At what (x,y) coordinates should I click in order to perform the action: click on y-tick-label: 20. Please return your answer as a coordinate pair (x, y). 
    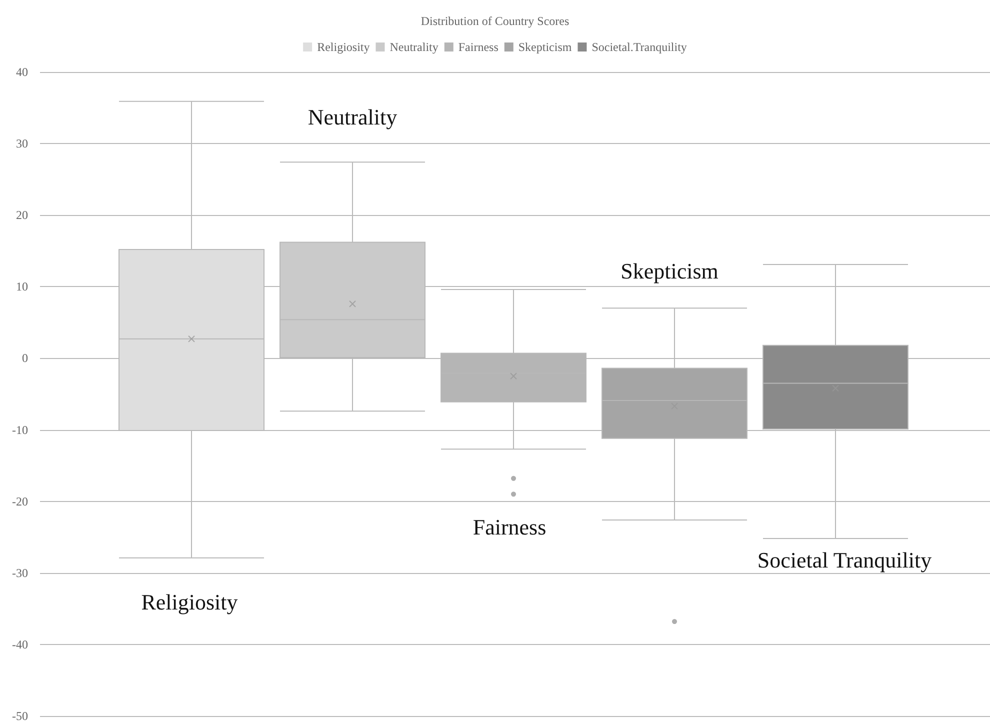
    Looking at the image, I should click on (22, 215).